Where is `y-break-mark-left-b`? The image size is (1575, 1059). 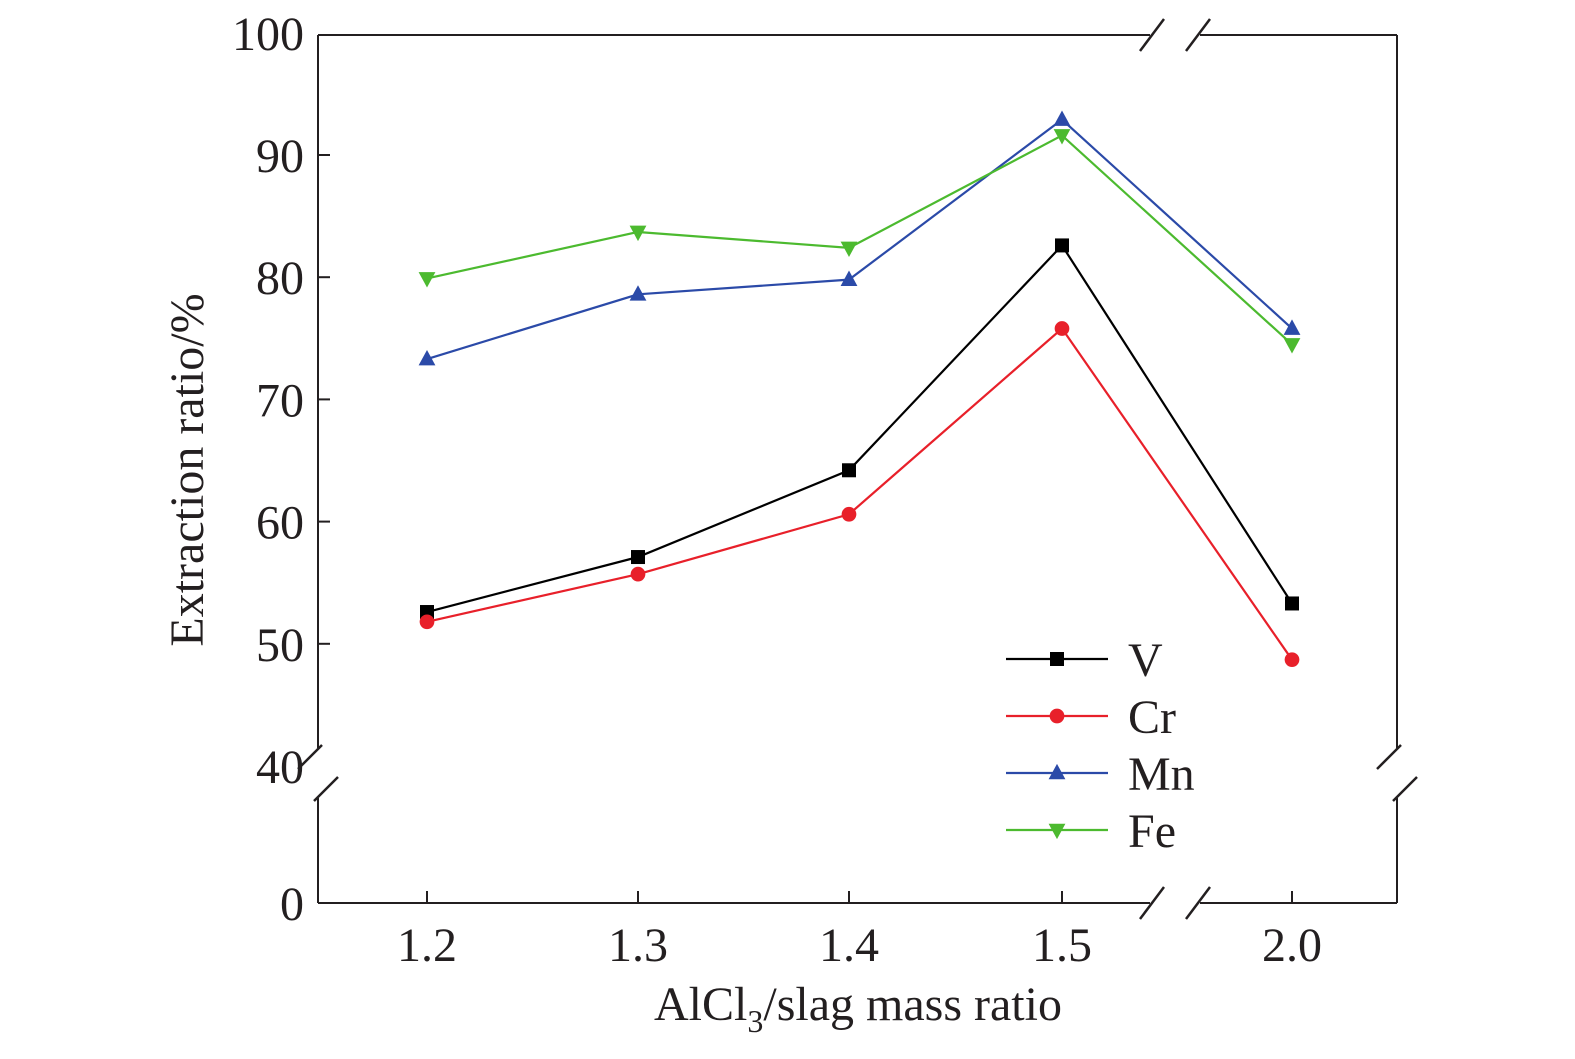 y-break-mark-left-b is located at coordinates (326, 789).